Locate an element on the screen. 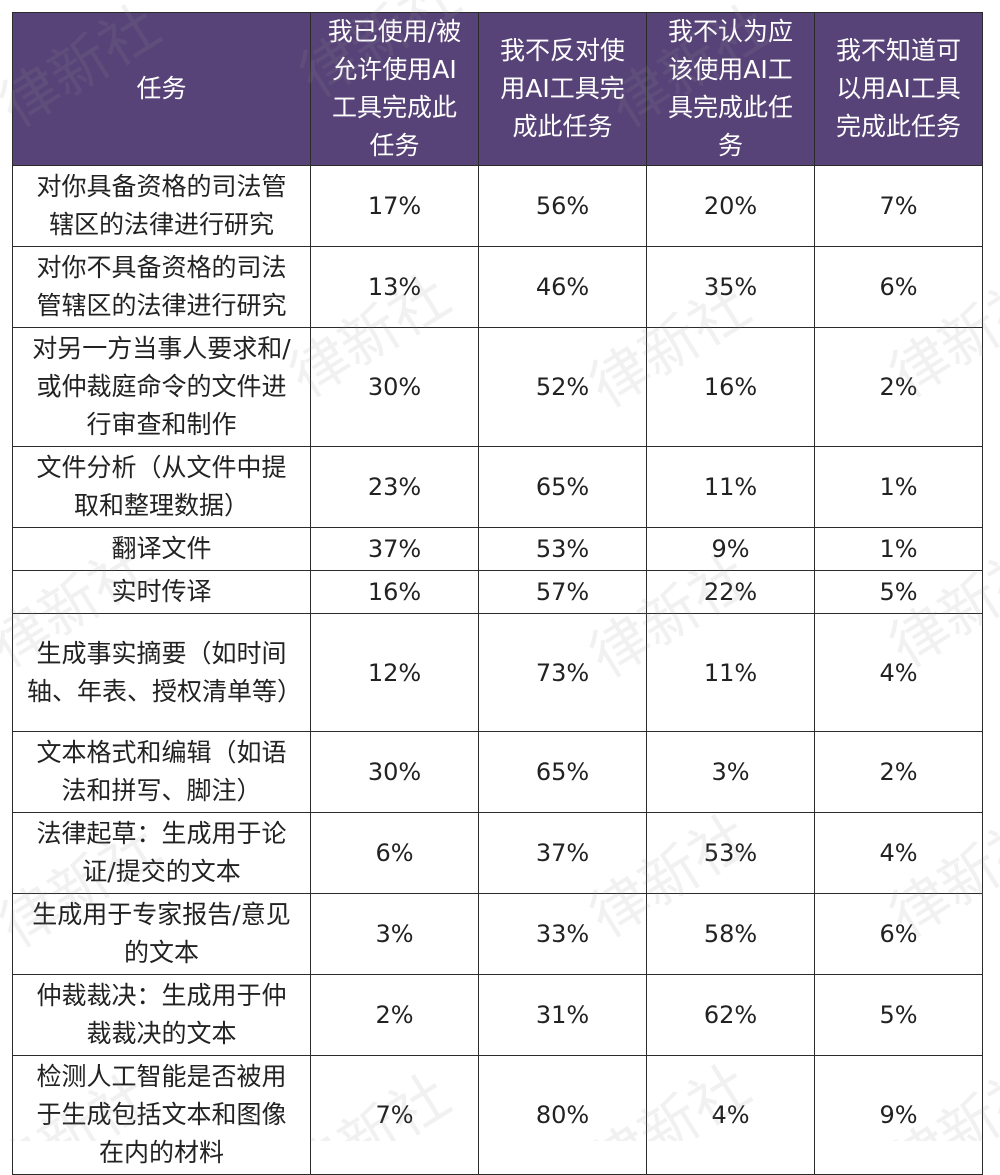 This screenshot has width=1000, height=1175. not-against-cell: 80% is located at coordinates (562, 1115).